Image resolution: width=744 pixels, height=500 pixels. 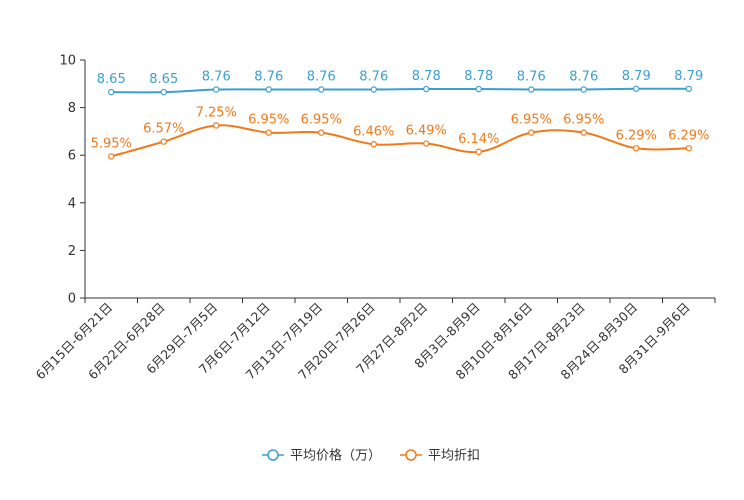 I want to click on legend-label: 平均价格（万）, so click(x=335, y=456).